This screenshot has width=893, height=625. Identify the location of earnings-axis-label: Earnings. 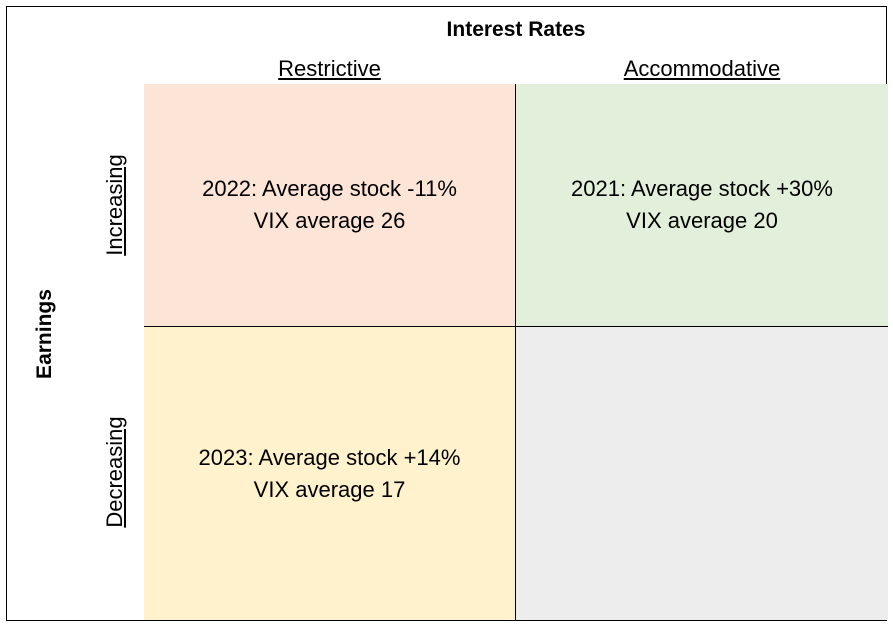
(44, 334).